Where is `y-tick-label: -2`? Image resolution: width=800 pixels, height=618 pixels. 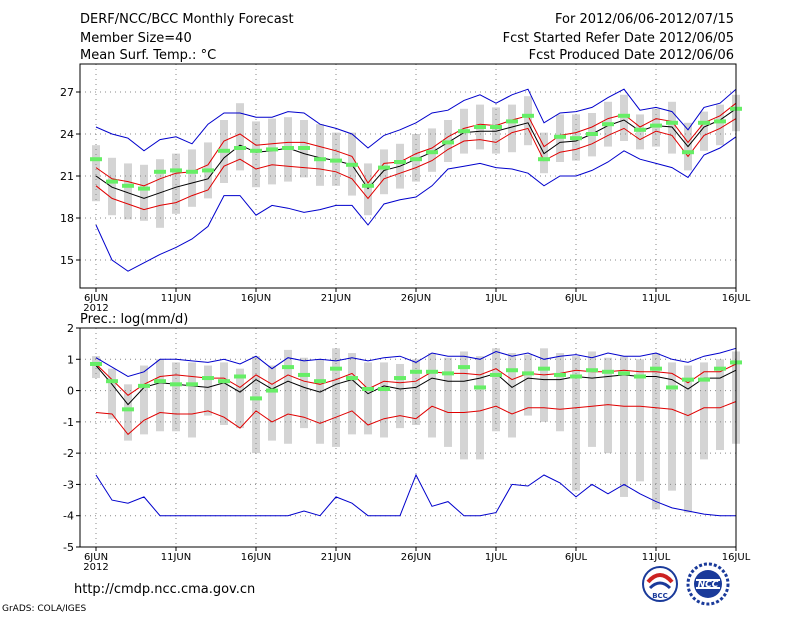 y-tick-label: -2 is located at coordinates (68, 453).